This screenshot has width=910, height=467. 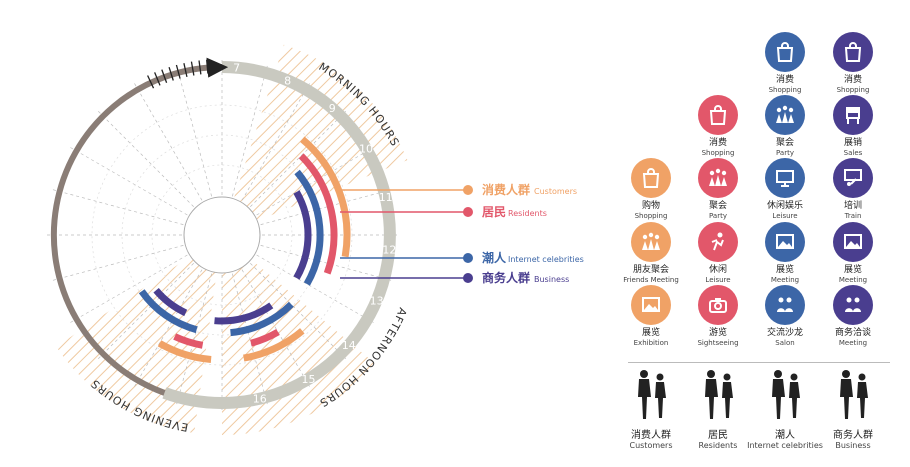 I want to click on icon-label-en: Sales, so click(x=853, y=153).